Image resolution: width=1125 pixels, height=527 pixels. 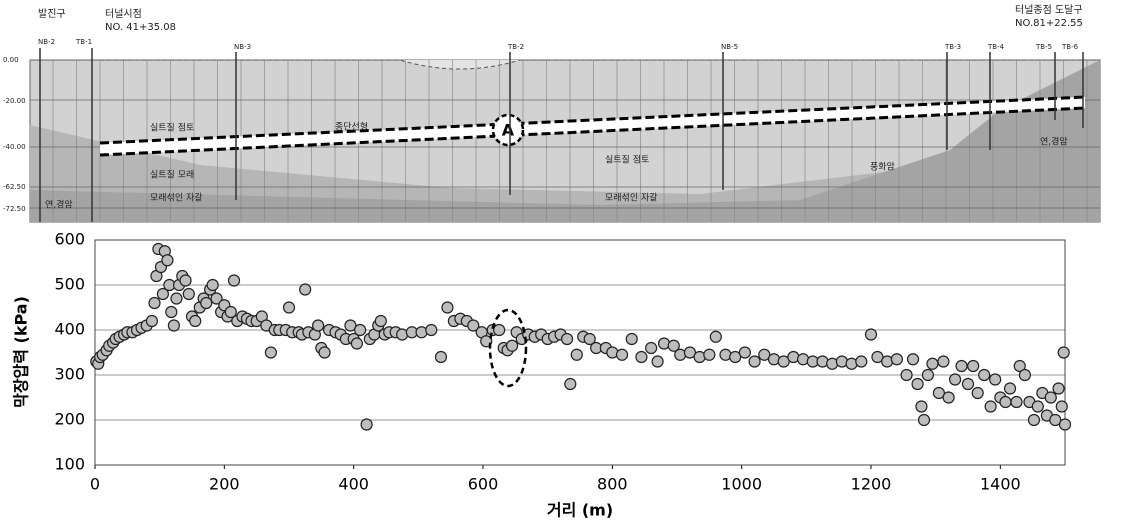 I want to click on x-tick-label: 600, so click(x=483, y=484).